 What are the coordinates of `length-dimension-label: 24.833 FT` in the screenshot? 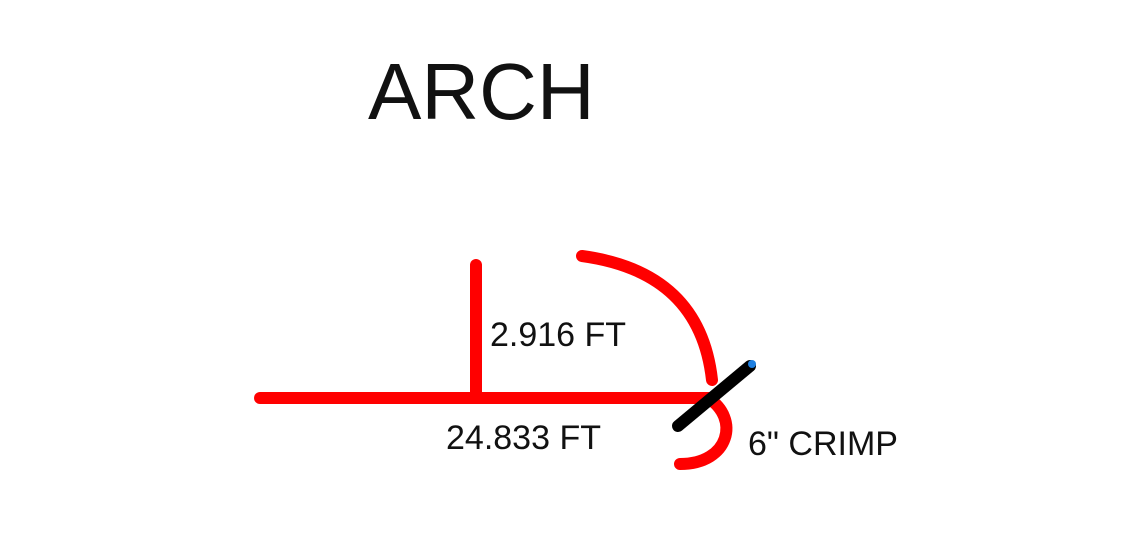 It's located at (523, 438).